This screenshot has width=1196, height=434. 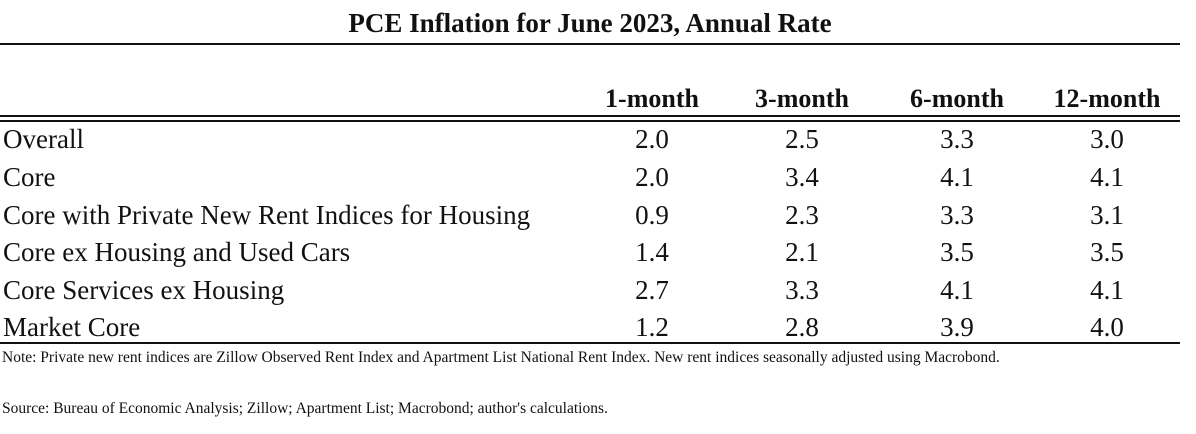 I want to click on cell-12-month: 3.1, so click(x=1107, y=215).